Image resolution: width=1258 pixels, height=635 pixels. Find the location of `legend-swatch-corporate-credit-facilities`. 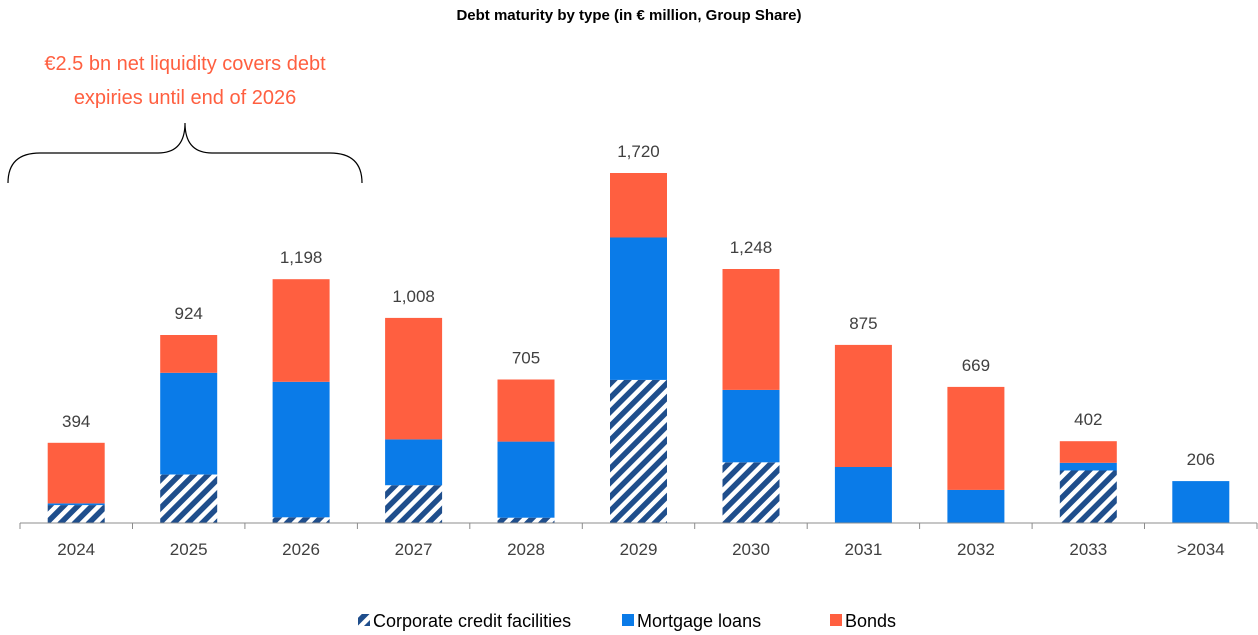

legend-swatch-corporate-credit-facilities is located at coordinates (364, 620).